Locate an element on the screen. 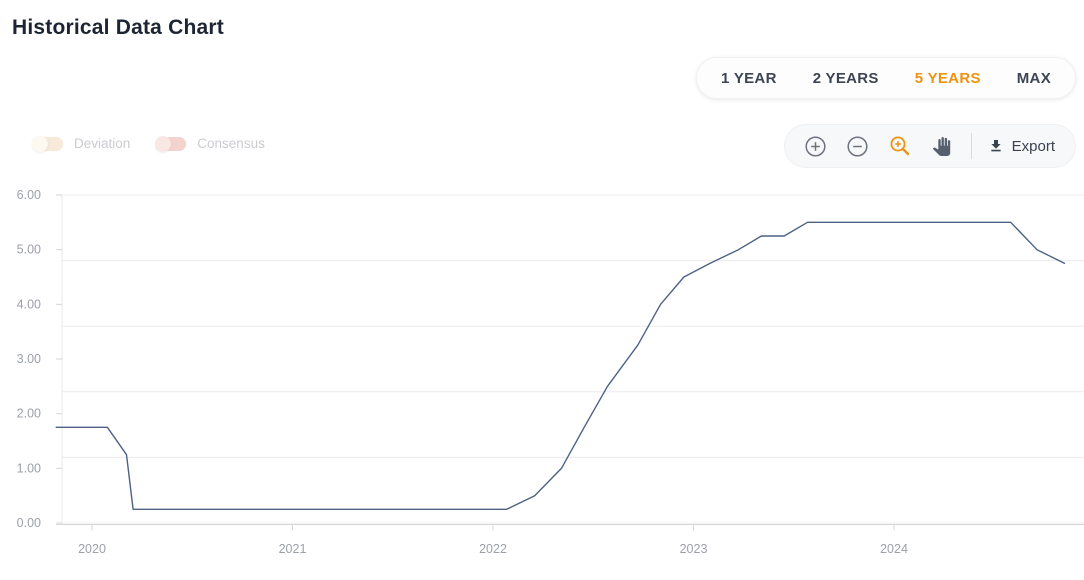  y-axis-label: 1.00 is located at coordinates (29, 468).